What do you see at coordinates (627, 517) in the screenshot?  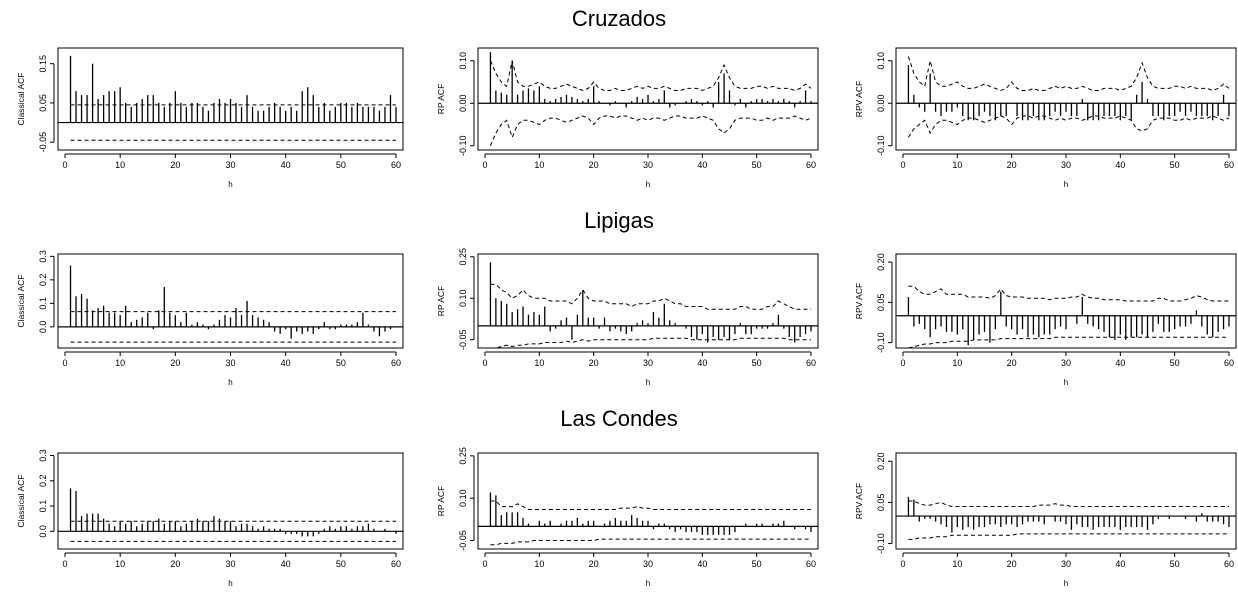 I see `acf-panel-8: 0 10 20 30 40 50 60 h -0.05 0.10 0.25 RP ACF` at bounding box center [627, 517].